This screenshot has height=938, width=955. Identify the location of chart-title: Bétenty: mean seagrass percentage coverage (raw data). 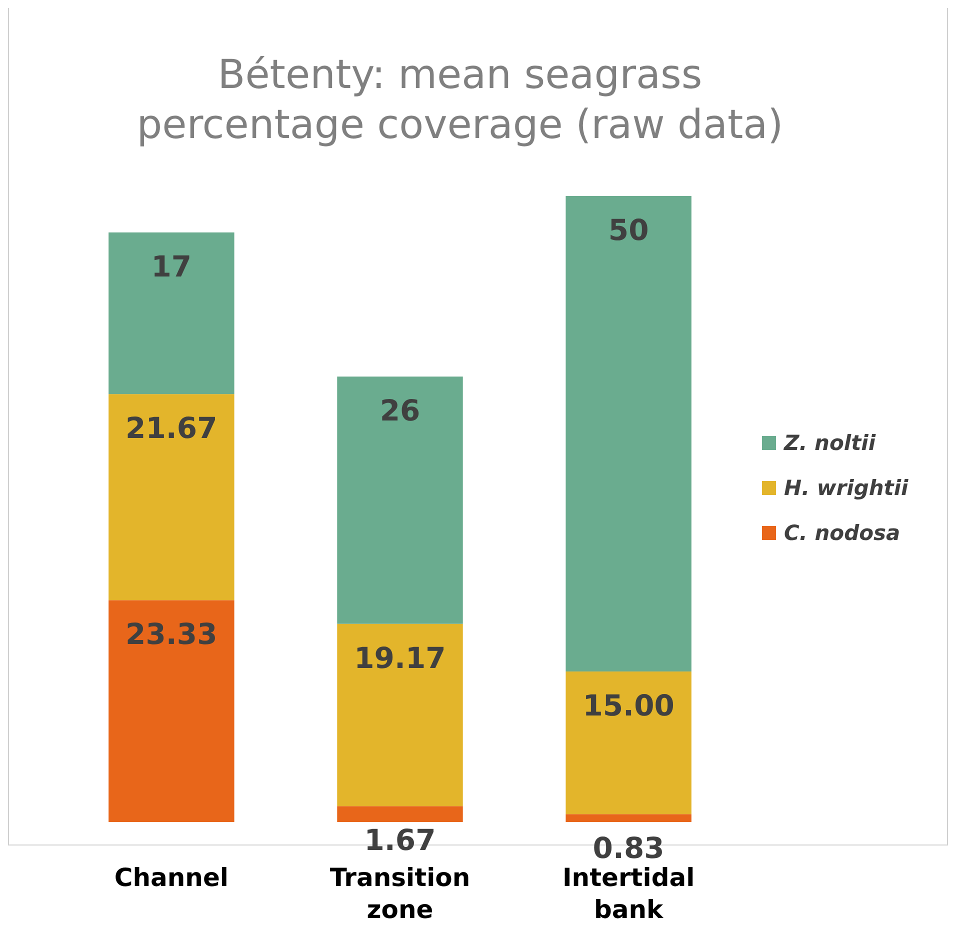
(460, 100).